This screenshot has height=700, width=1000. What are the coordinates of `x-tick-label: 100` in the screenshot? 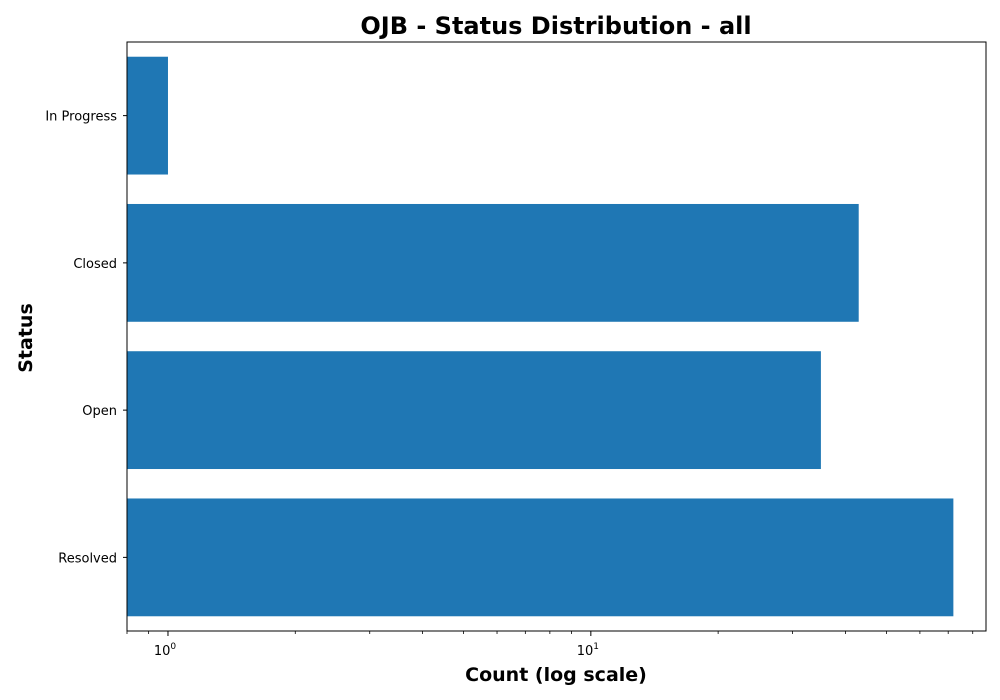 It's located at (165, 650).